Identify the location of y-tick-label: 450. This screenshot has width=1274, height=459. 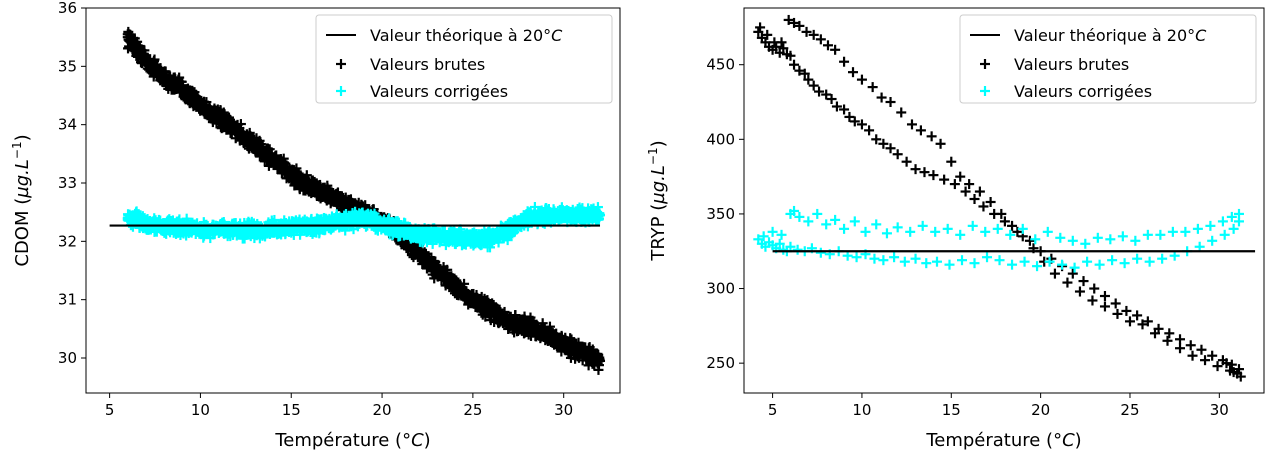
(720, 65).